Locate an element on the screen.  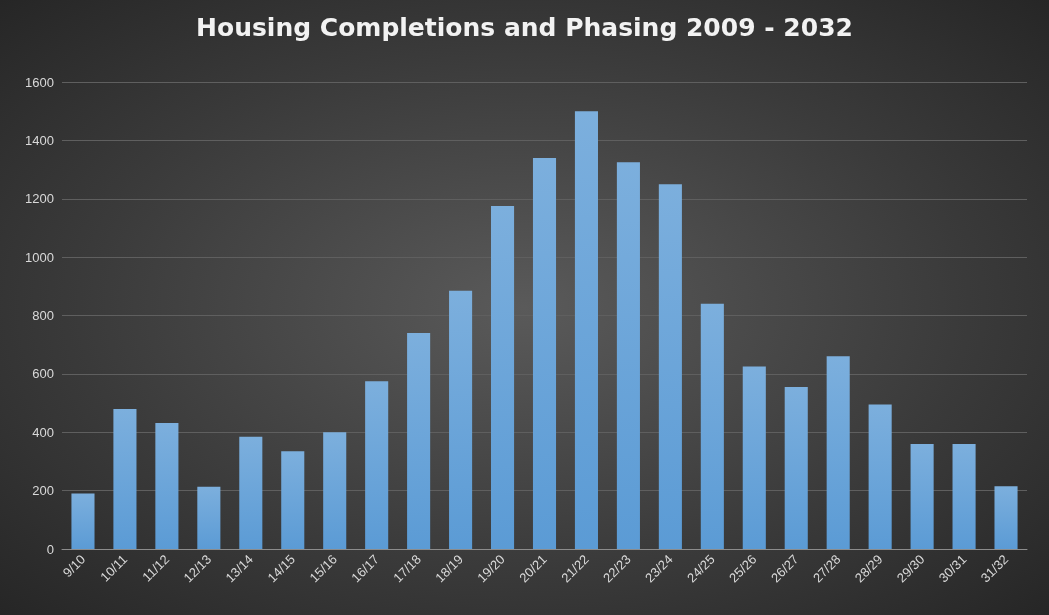
y-tick-label: 600 is located at coordinates (43, 374).